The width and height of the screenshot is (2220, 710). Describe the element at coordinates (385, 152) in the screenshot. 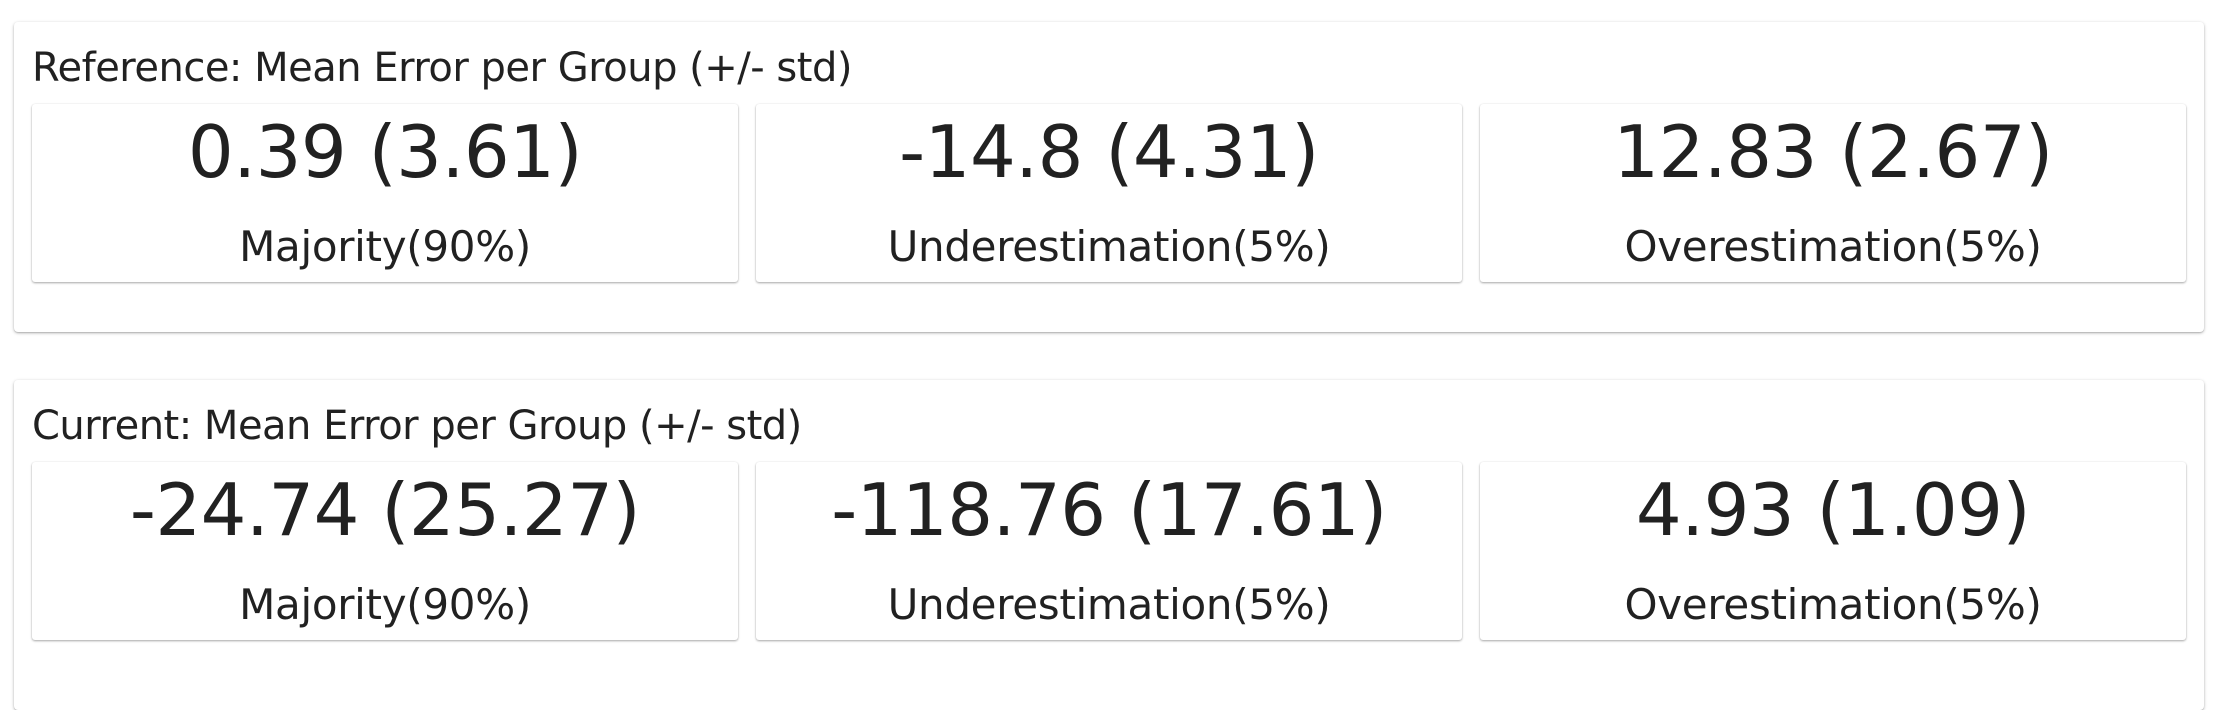

I see `metric-value: 0.39 (3.61)` at that location.